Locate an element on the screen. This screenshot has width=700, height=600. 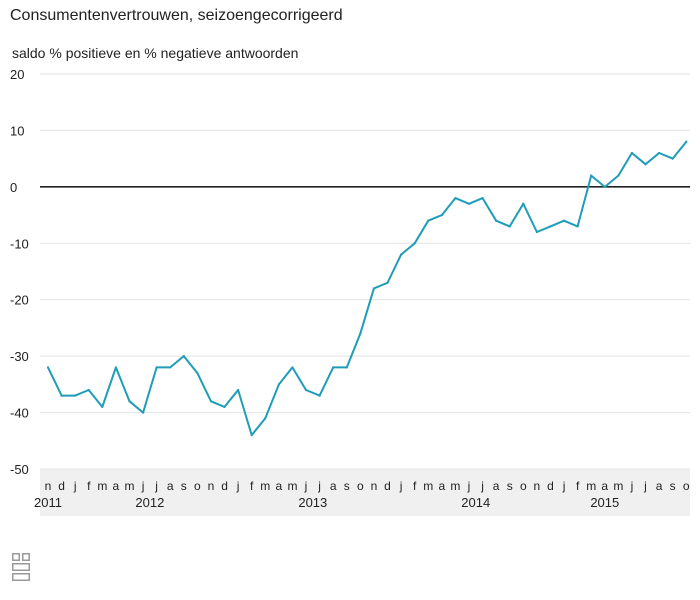
y-tick-label: -10 is located at coordinates (19, 243).